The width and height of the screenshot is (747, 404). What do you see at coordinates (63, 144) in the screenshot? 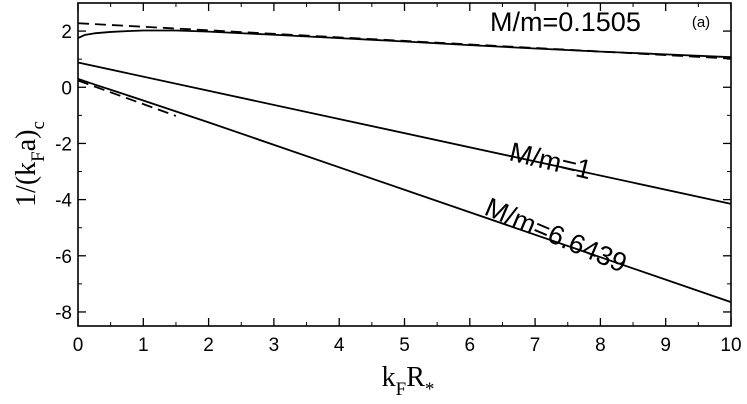
I see `y-tick-label: -2` at bounding box center [63, 144].